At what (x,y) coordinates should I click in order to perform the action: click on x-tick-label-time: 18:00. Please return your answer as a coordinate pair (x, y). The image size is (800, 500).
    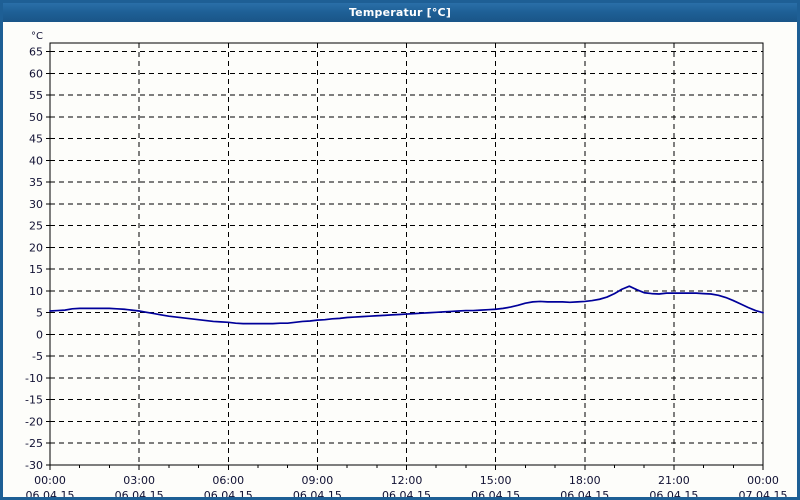
    Looking at the image, I should click on (585, 480).